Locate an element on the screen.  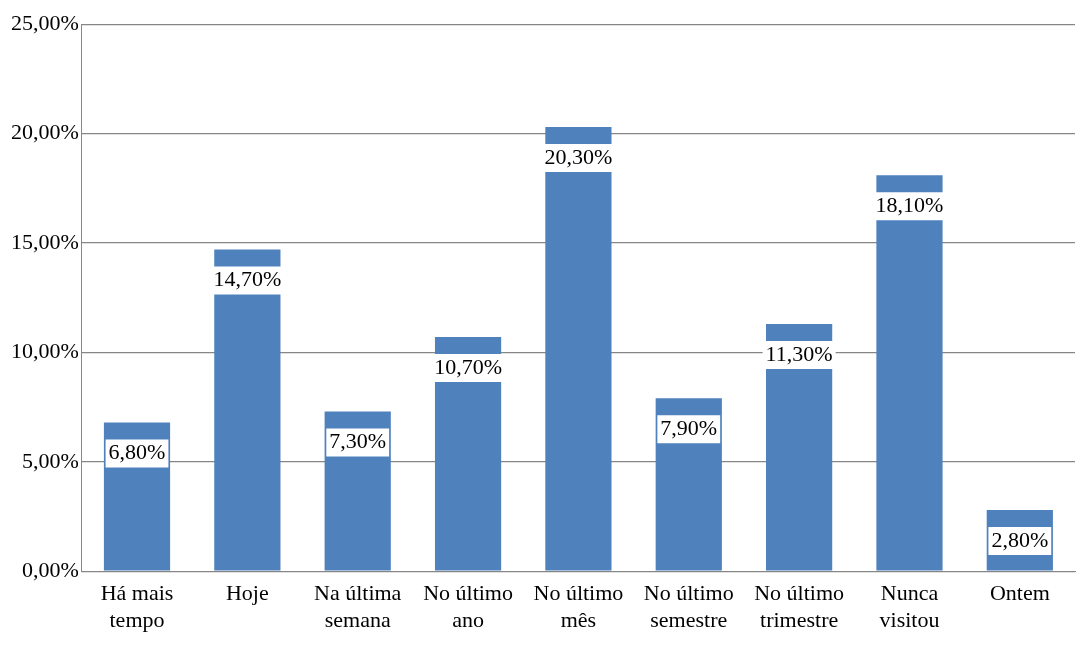
data-label: 2,80% is located at coordinates (1020, 539).